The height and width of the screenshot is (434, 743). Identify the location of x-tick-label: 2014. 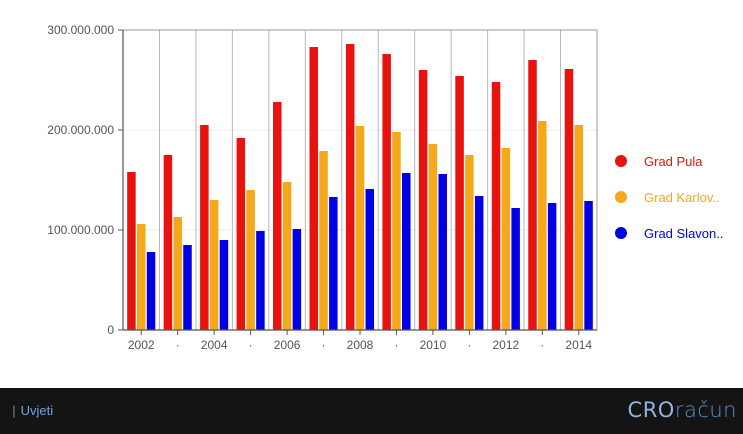
(578, 345).